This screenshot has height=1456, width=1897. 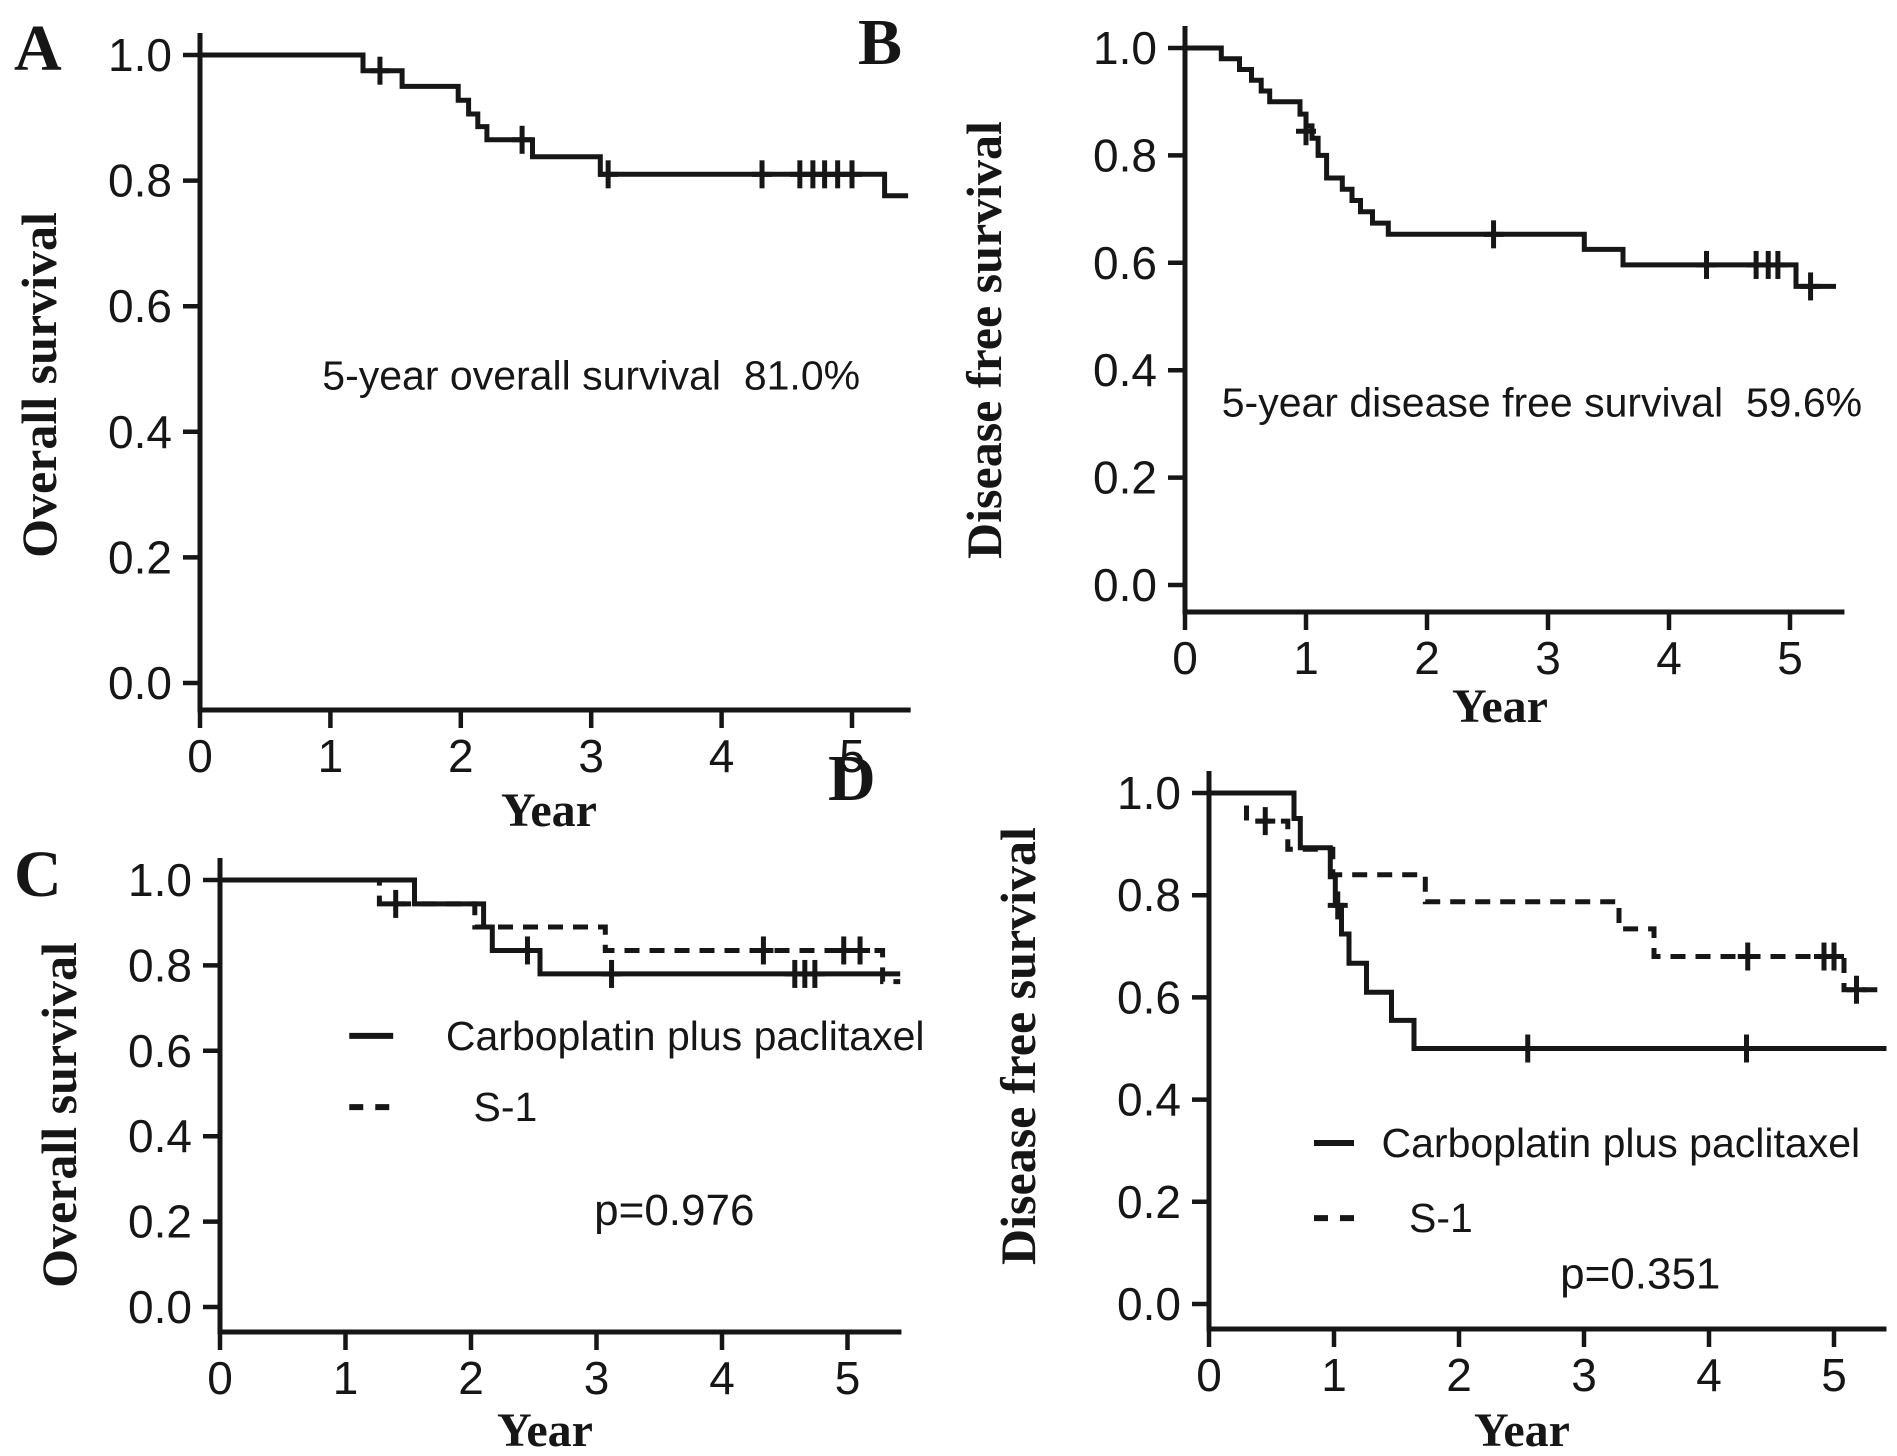 What do you see at coordinates (38, 48) in the screenshot?
I see `panel-letter: A` at bounding box center [38, 48].